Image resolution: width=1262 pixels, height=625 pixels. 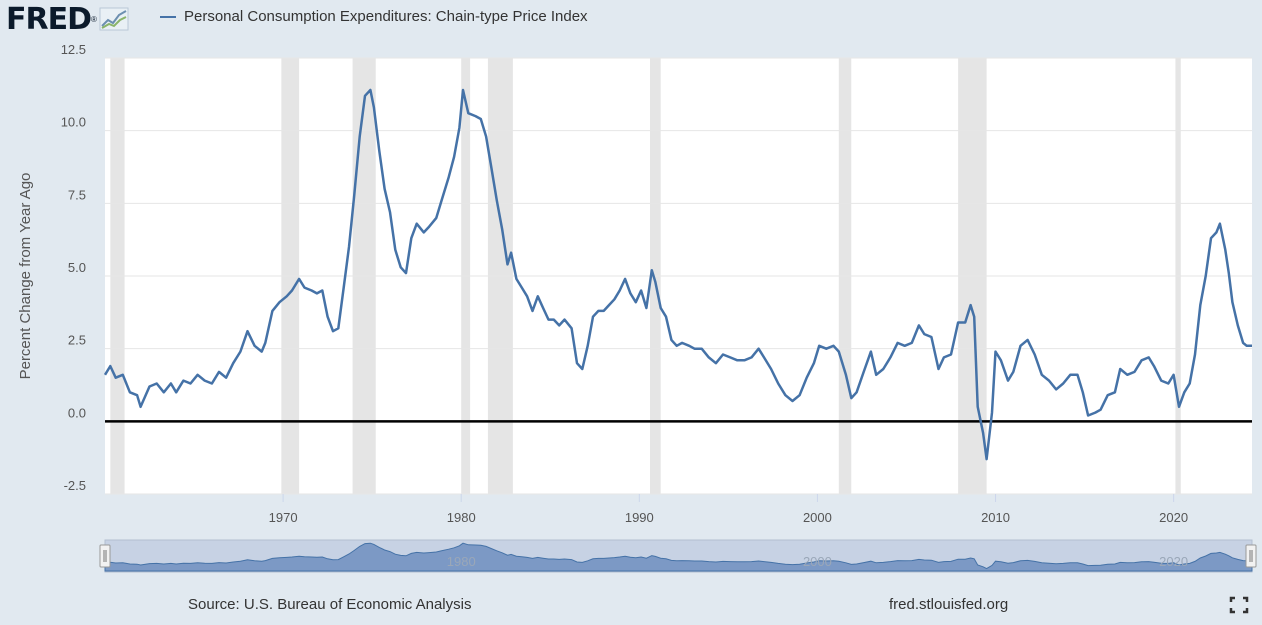 What do you see at coordinates (639, 517) in the screenshot?
I see `x-tick-label: 1990` at bounding box center [639, 517].